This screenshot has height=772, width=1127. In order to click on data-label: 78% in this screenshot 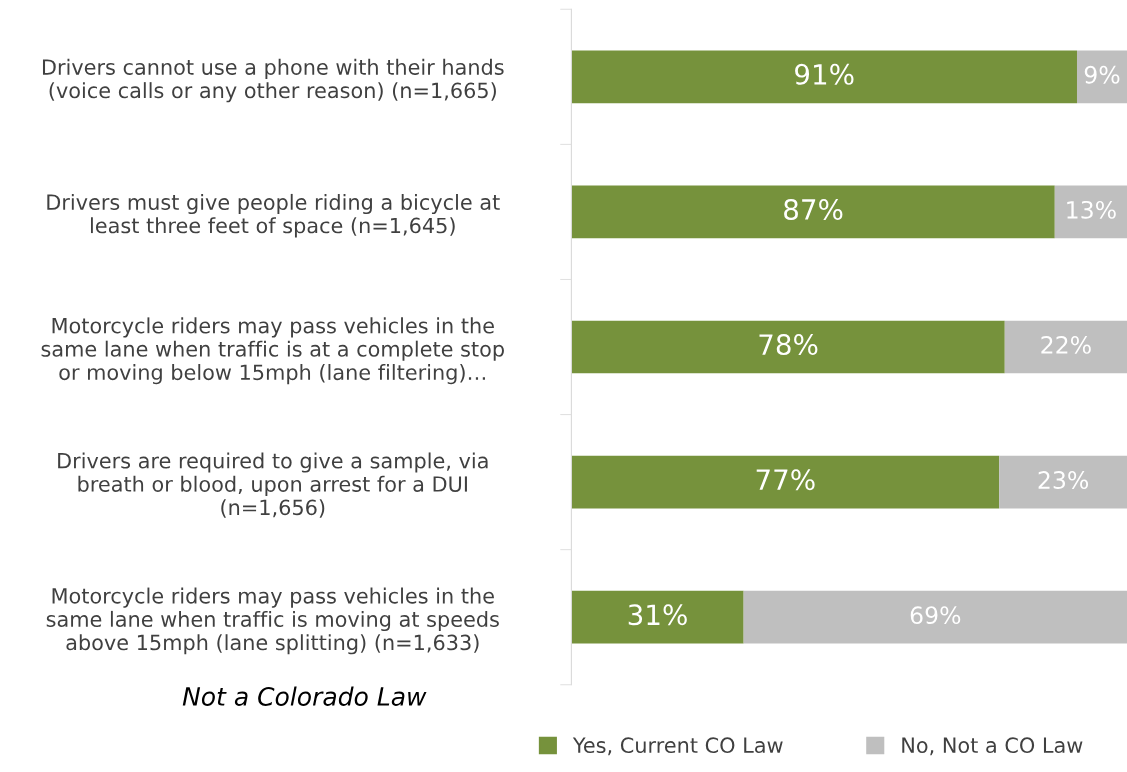, I will do `click(788, 345)`.